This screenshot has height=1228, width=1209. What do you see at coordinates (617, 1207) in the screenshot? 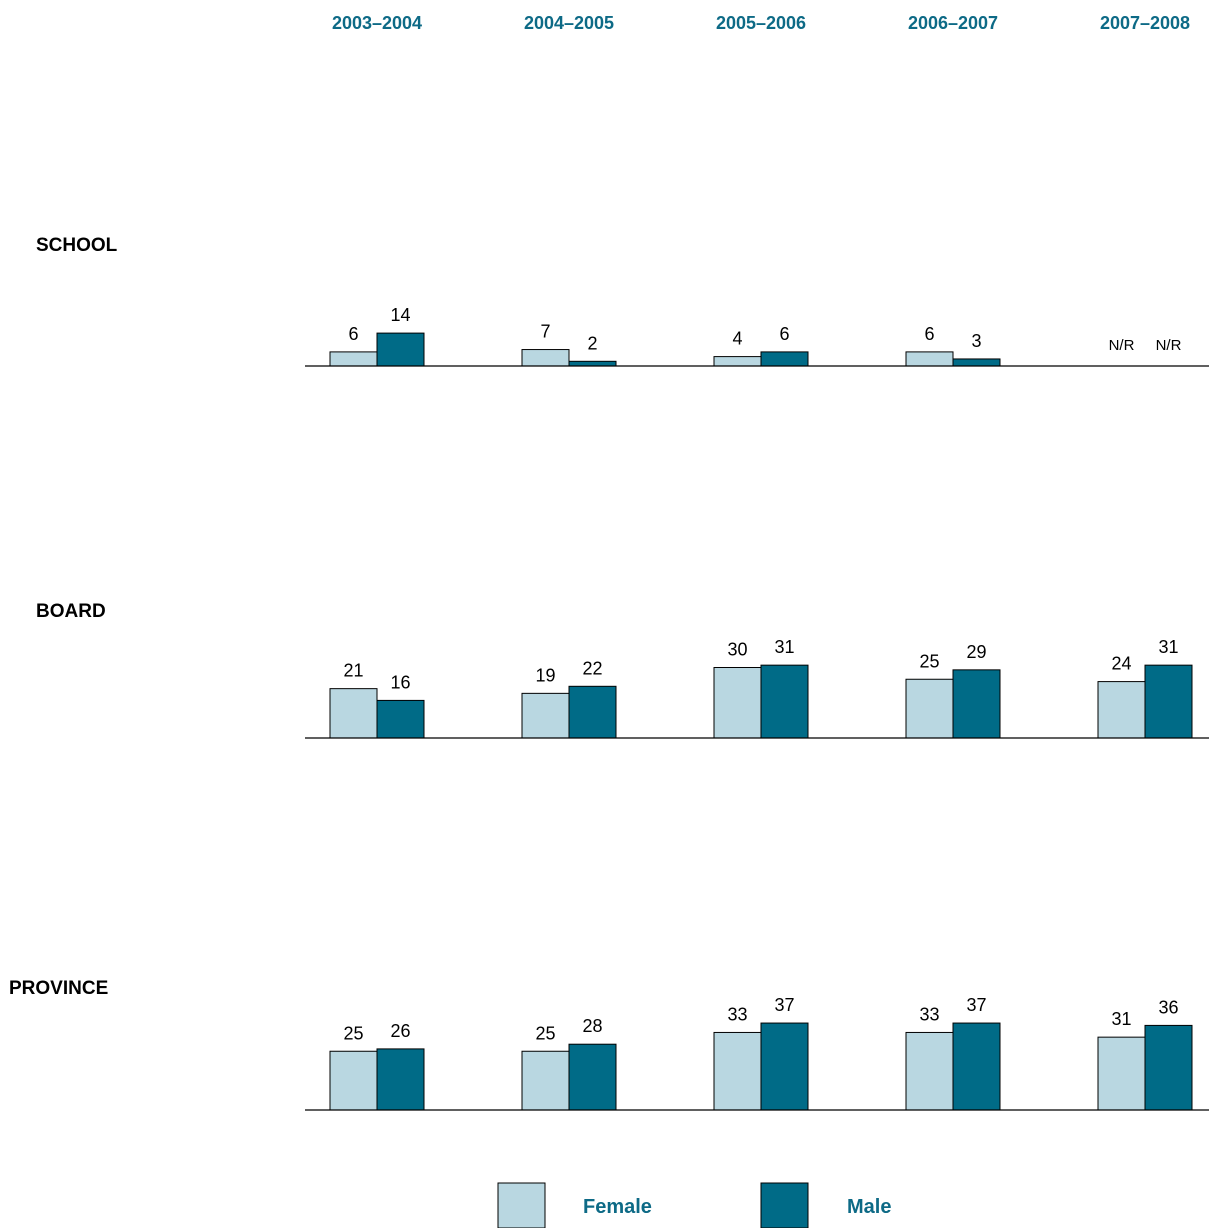
I see `legend-female-label: Female` at bounding box center [617, 1207].